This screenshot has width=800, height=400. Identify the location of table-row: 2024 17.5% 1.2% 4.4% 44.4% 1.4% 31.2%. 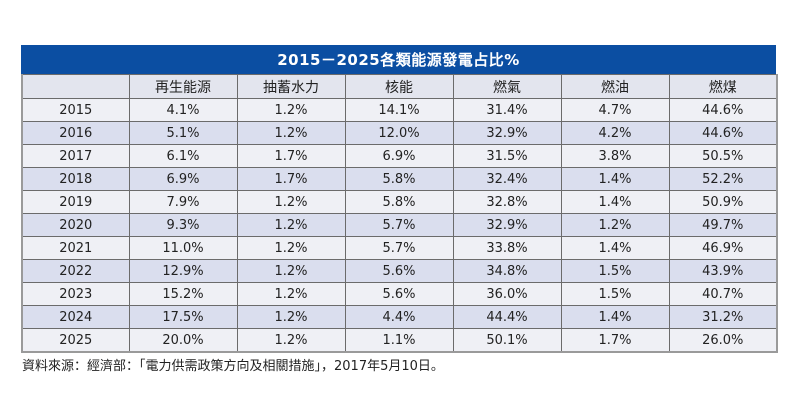
(399, 317).